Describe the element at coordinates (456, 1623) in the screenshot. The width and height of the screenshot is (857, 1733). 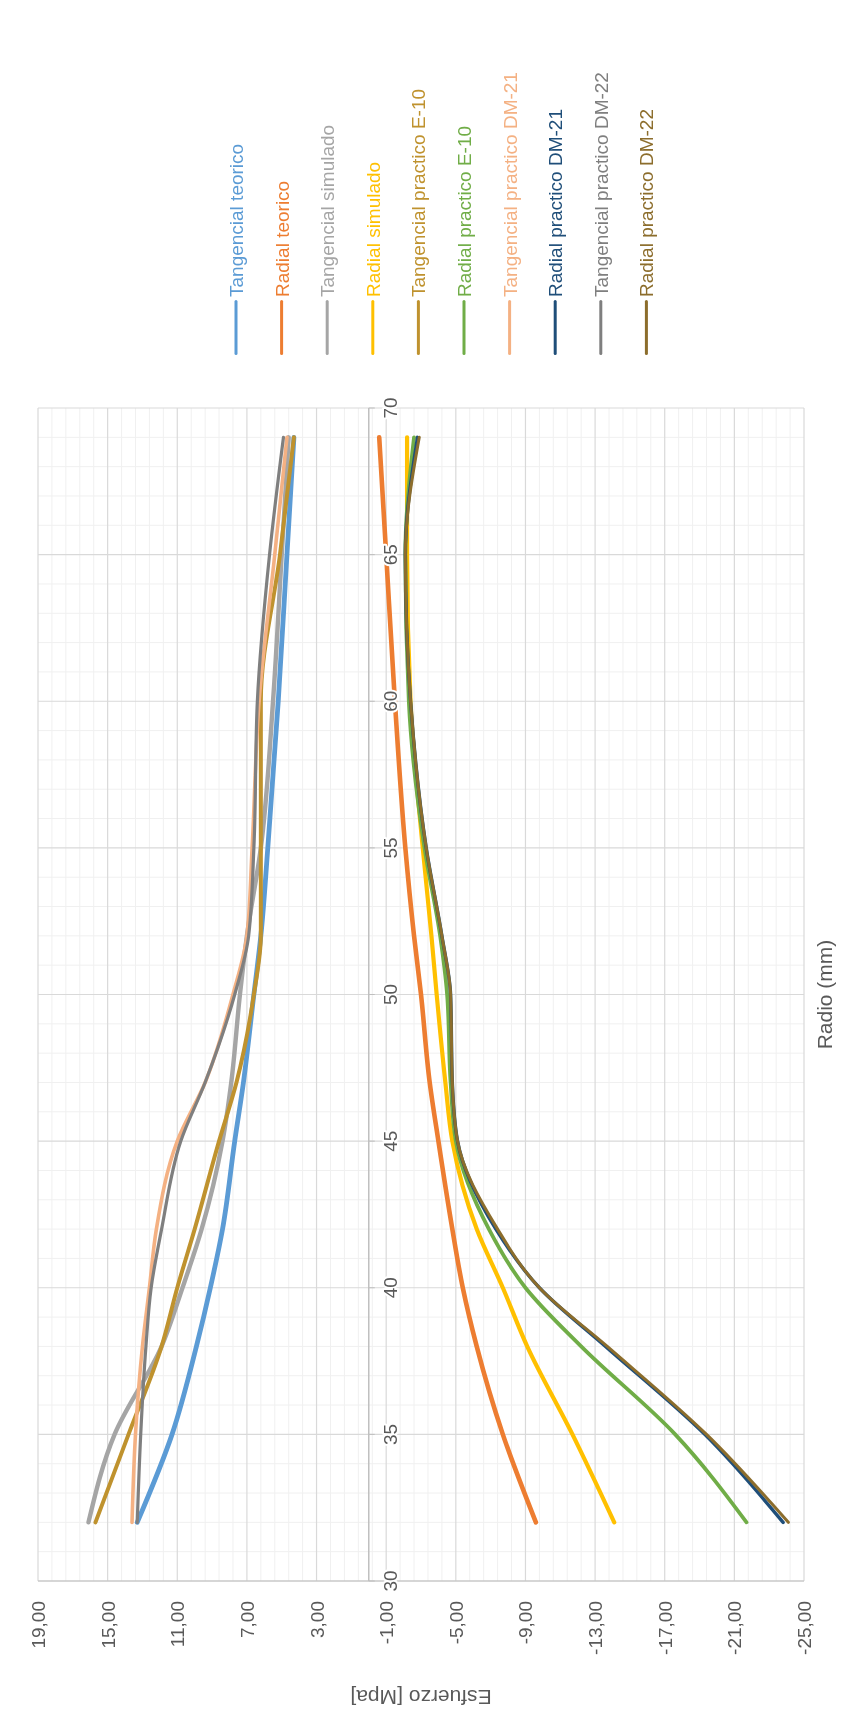
I see `x-tick-label: -5,00` at that location.